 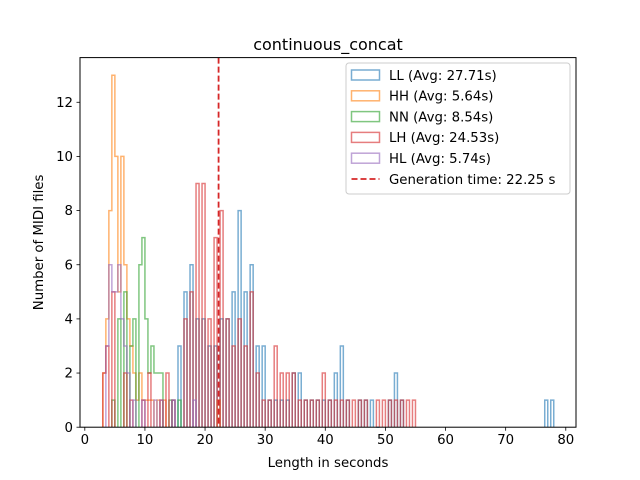 I want to click on legend-label: NN (Avg: 8.54s), so click(x=441, y=117).